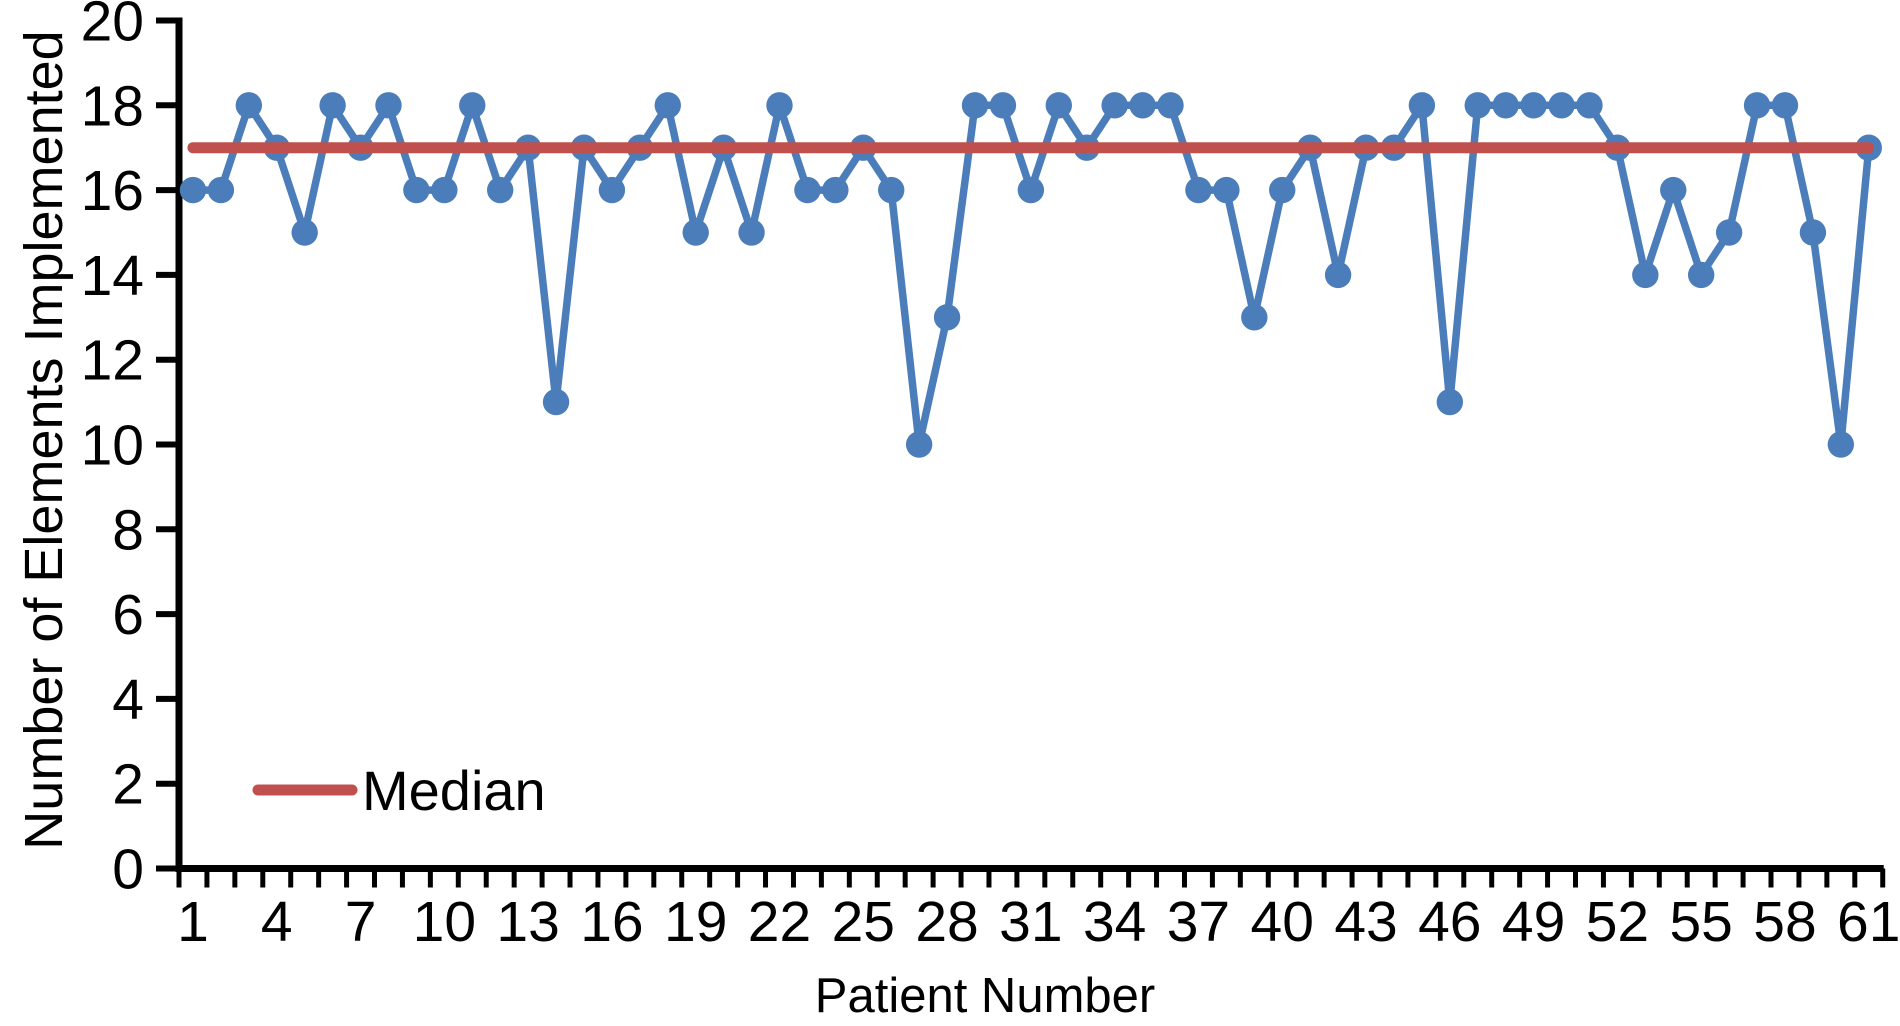 Image resolution: width=1900 pixels, height=1026 pixels. What do you see at coordinates (112, 27) in the screenshot?
I see `y-tick-label: 20` at bounding box center [112, 27].